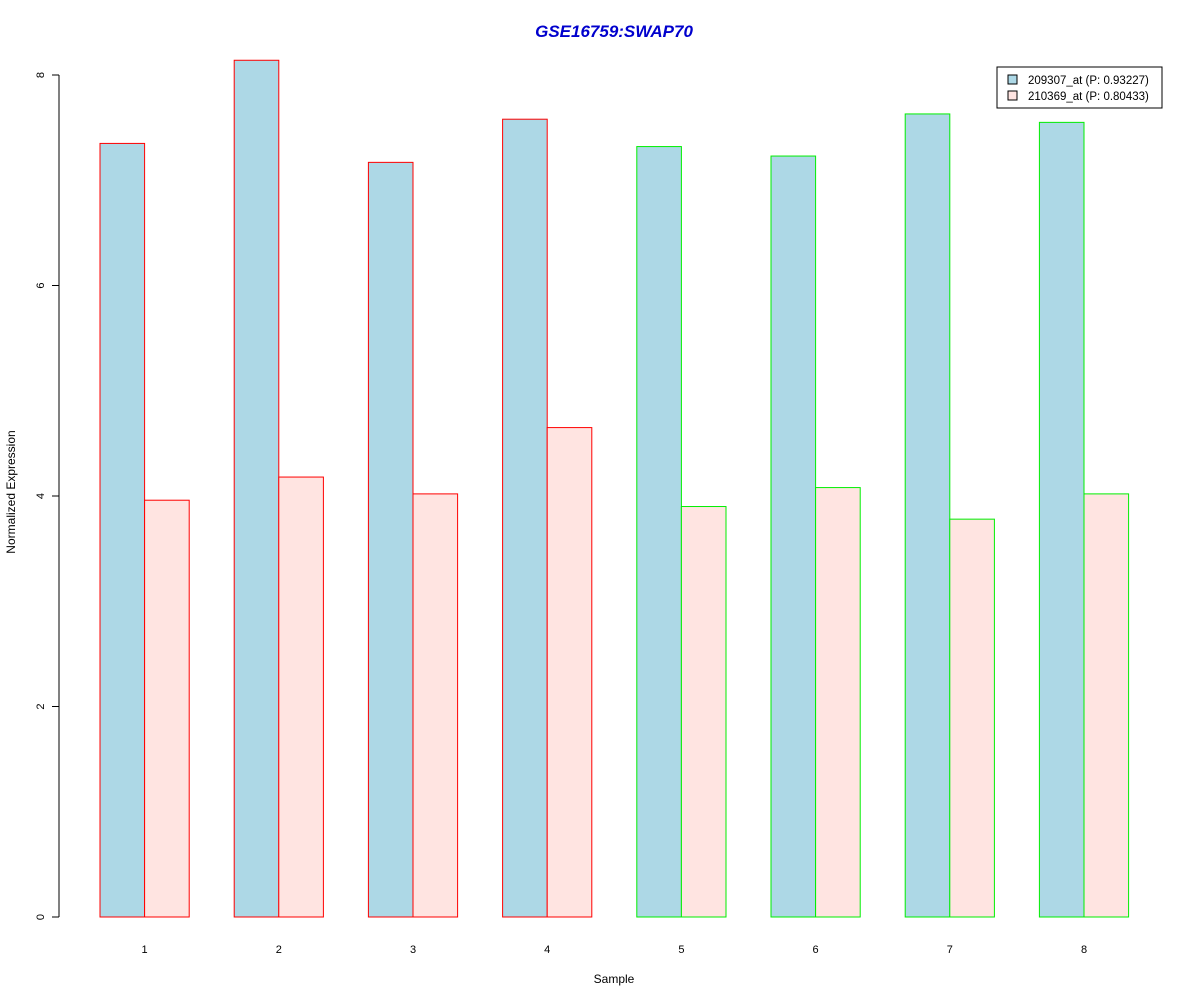  What do you see at coordinates (1088, 81) in the screenshot?
I see `legend-entry: 209307_at (P: 0.93227)` at bounding box center [1088, 81].